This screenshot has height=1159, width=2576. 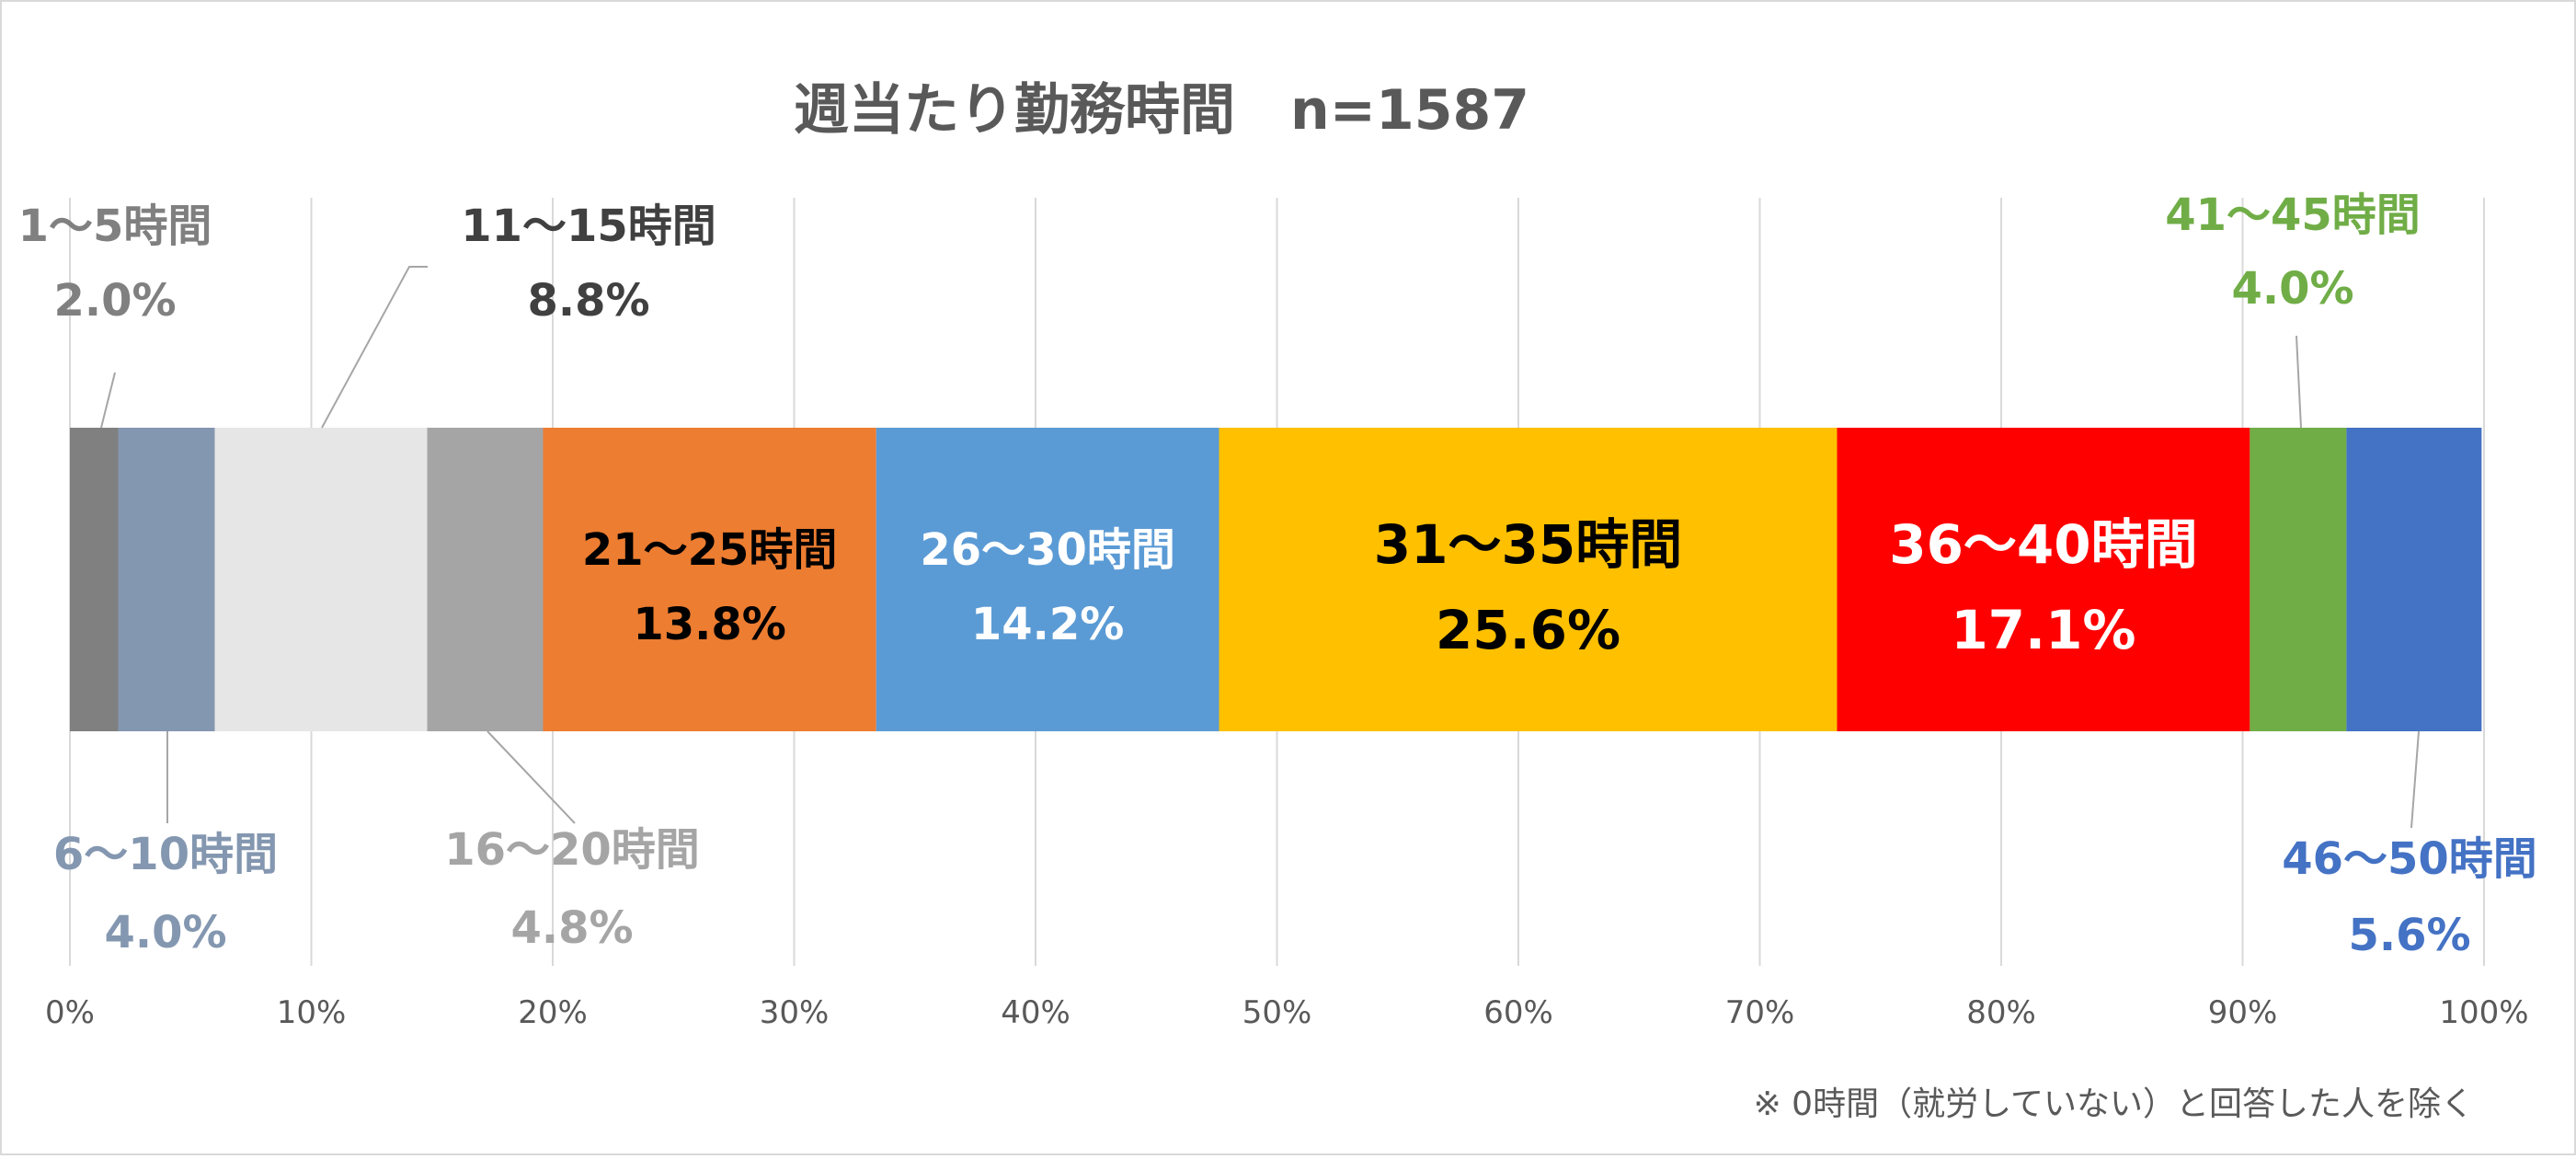 I want to click on x-tick-label: 40%, so click(x=1035, y=1012).